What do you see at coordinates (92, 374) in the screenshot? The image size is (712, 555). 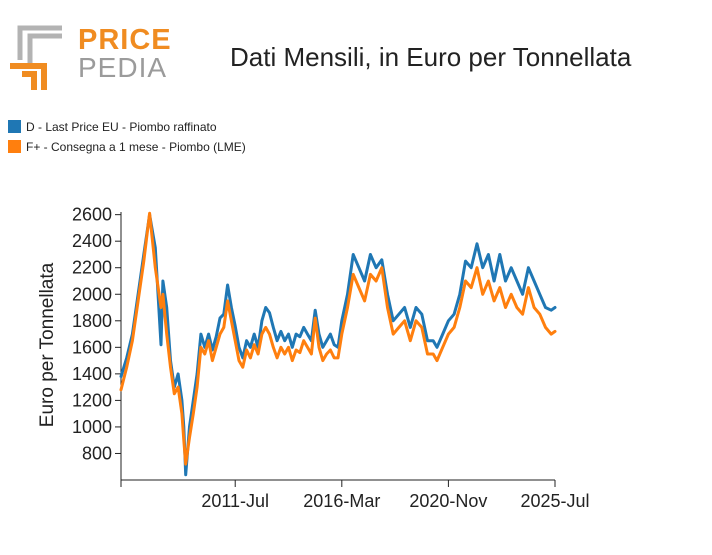 I see `y-tick-label: 1400` at bounding box center [92, 374].